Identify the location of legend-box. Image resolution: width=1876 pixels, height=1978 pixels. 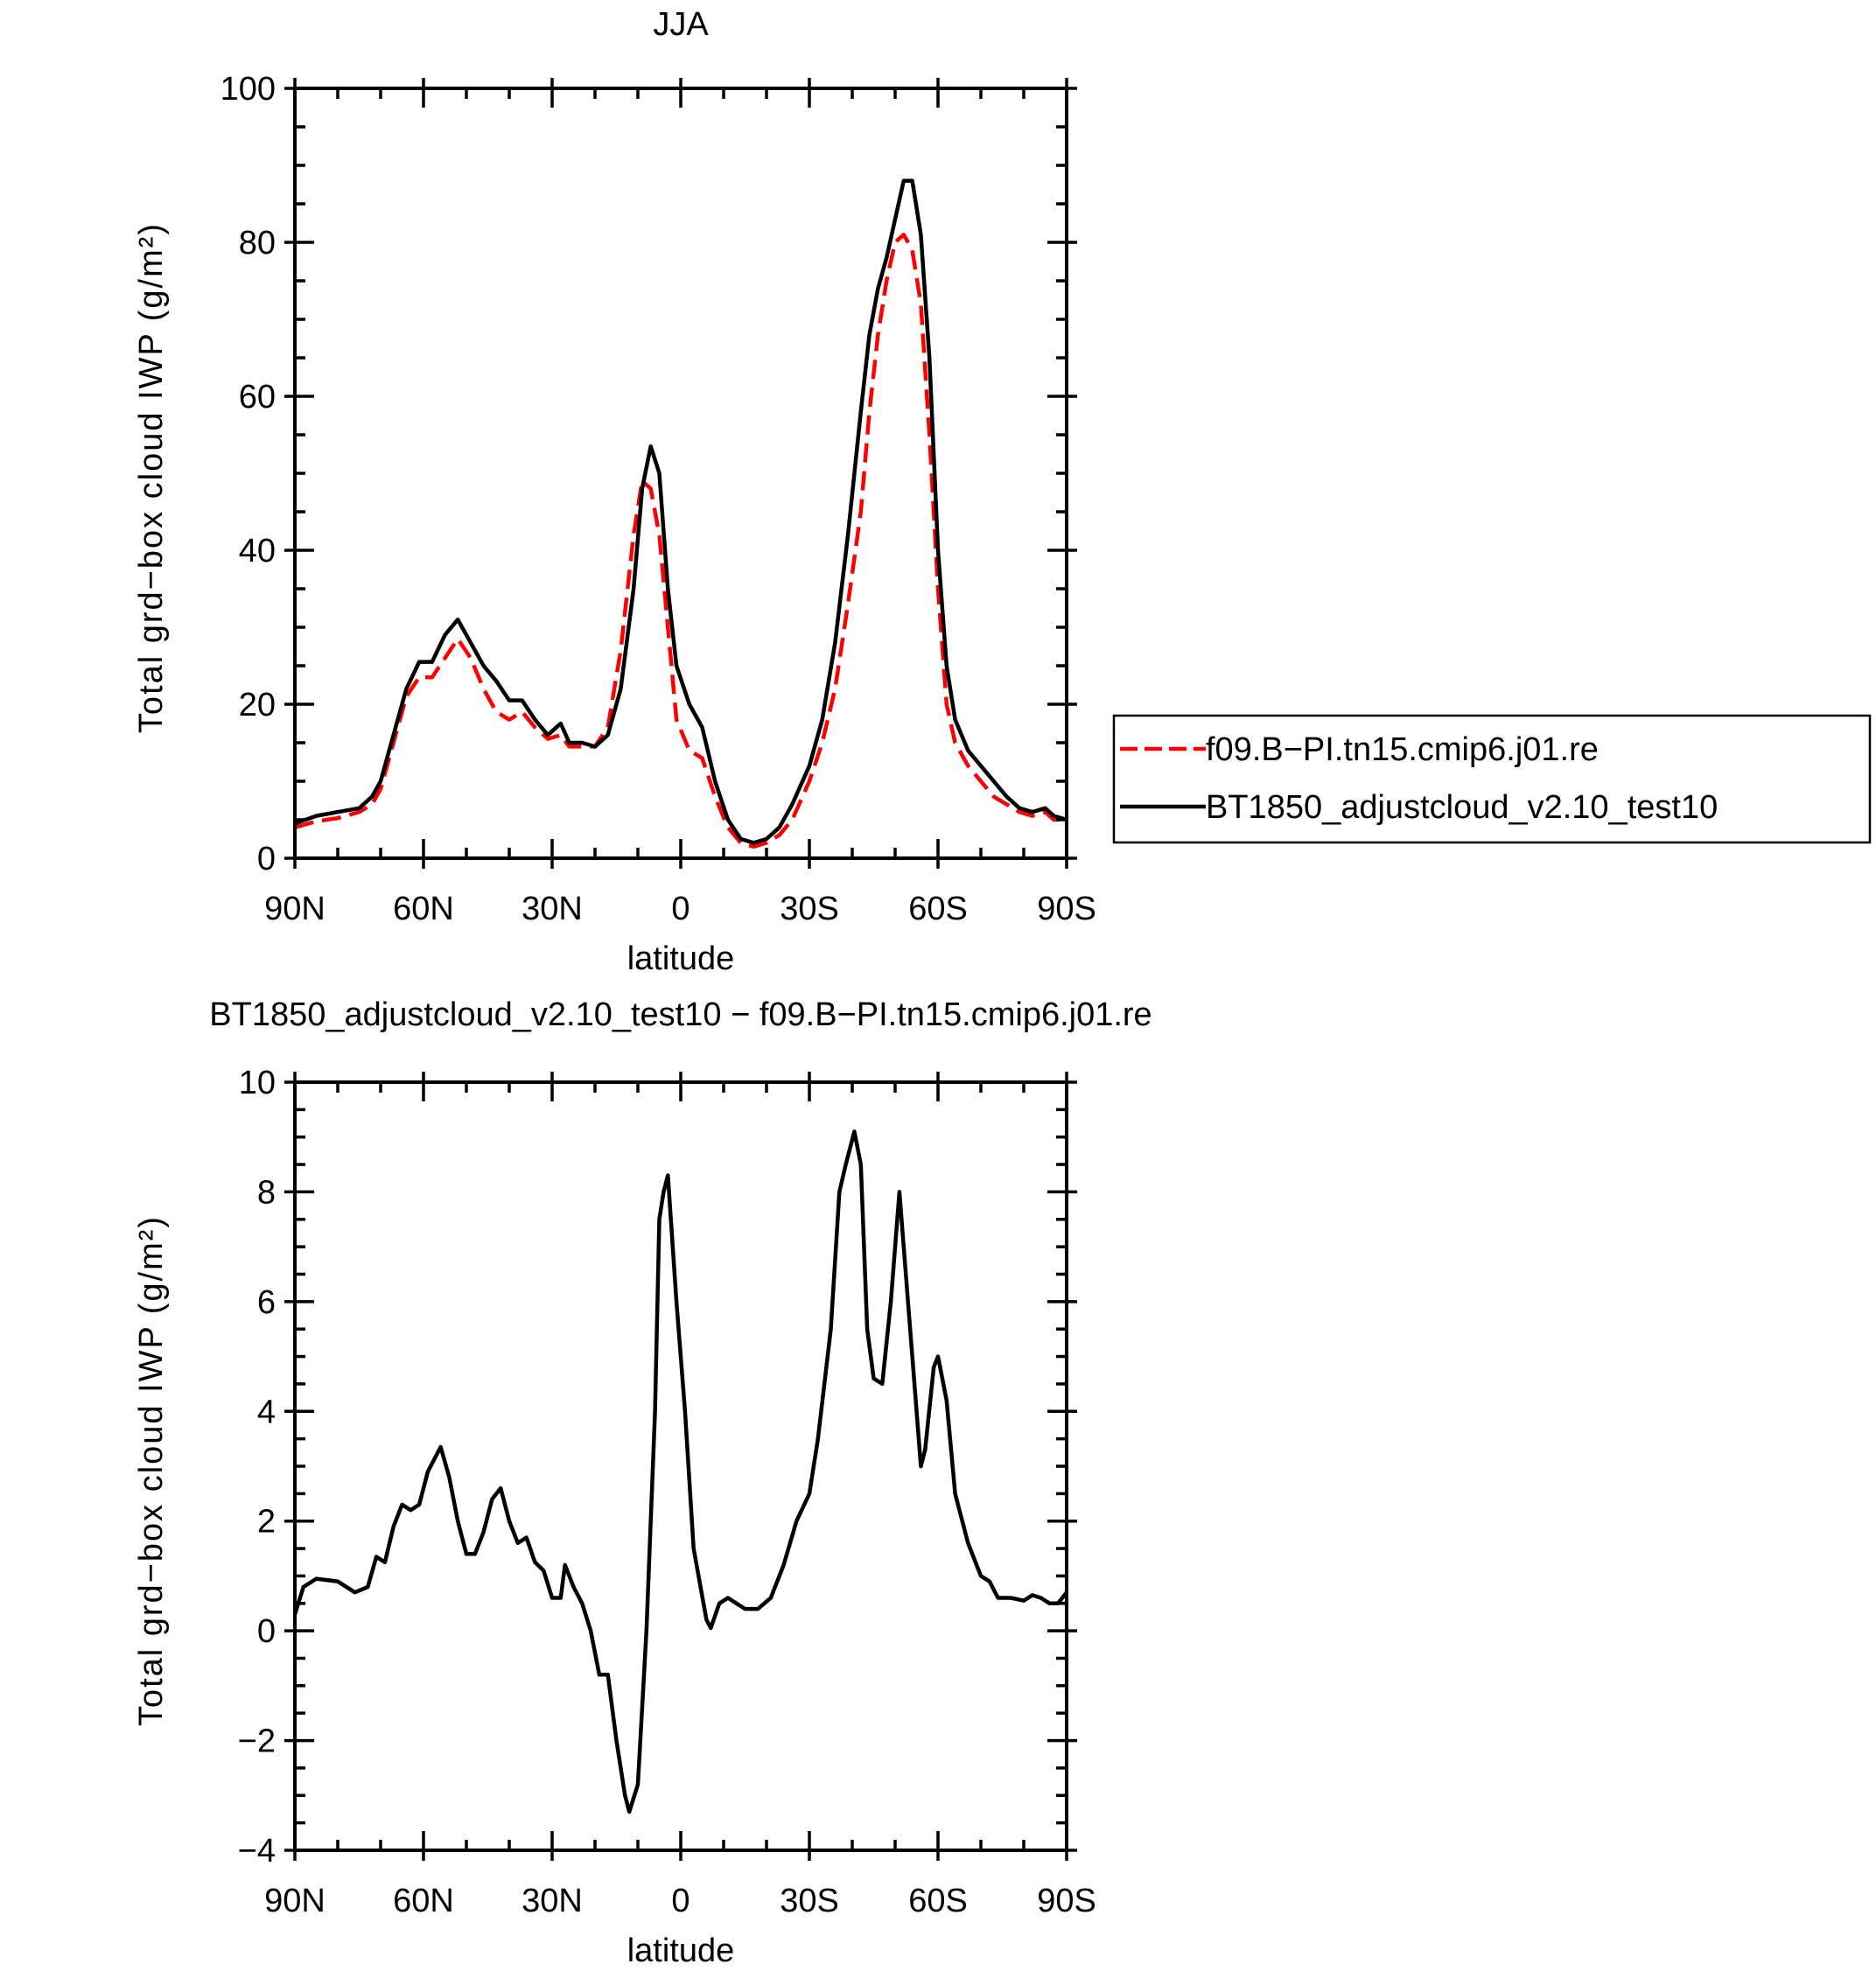
(1492, 779).